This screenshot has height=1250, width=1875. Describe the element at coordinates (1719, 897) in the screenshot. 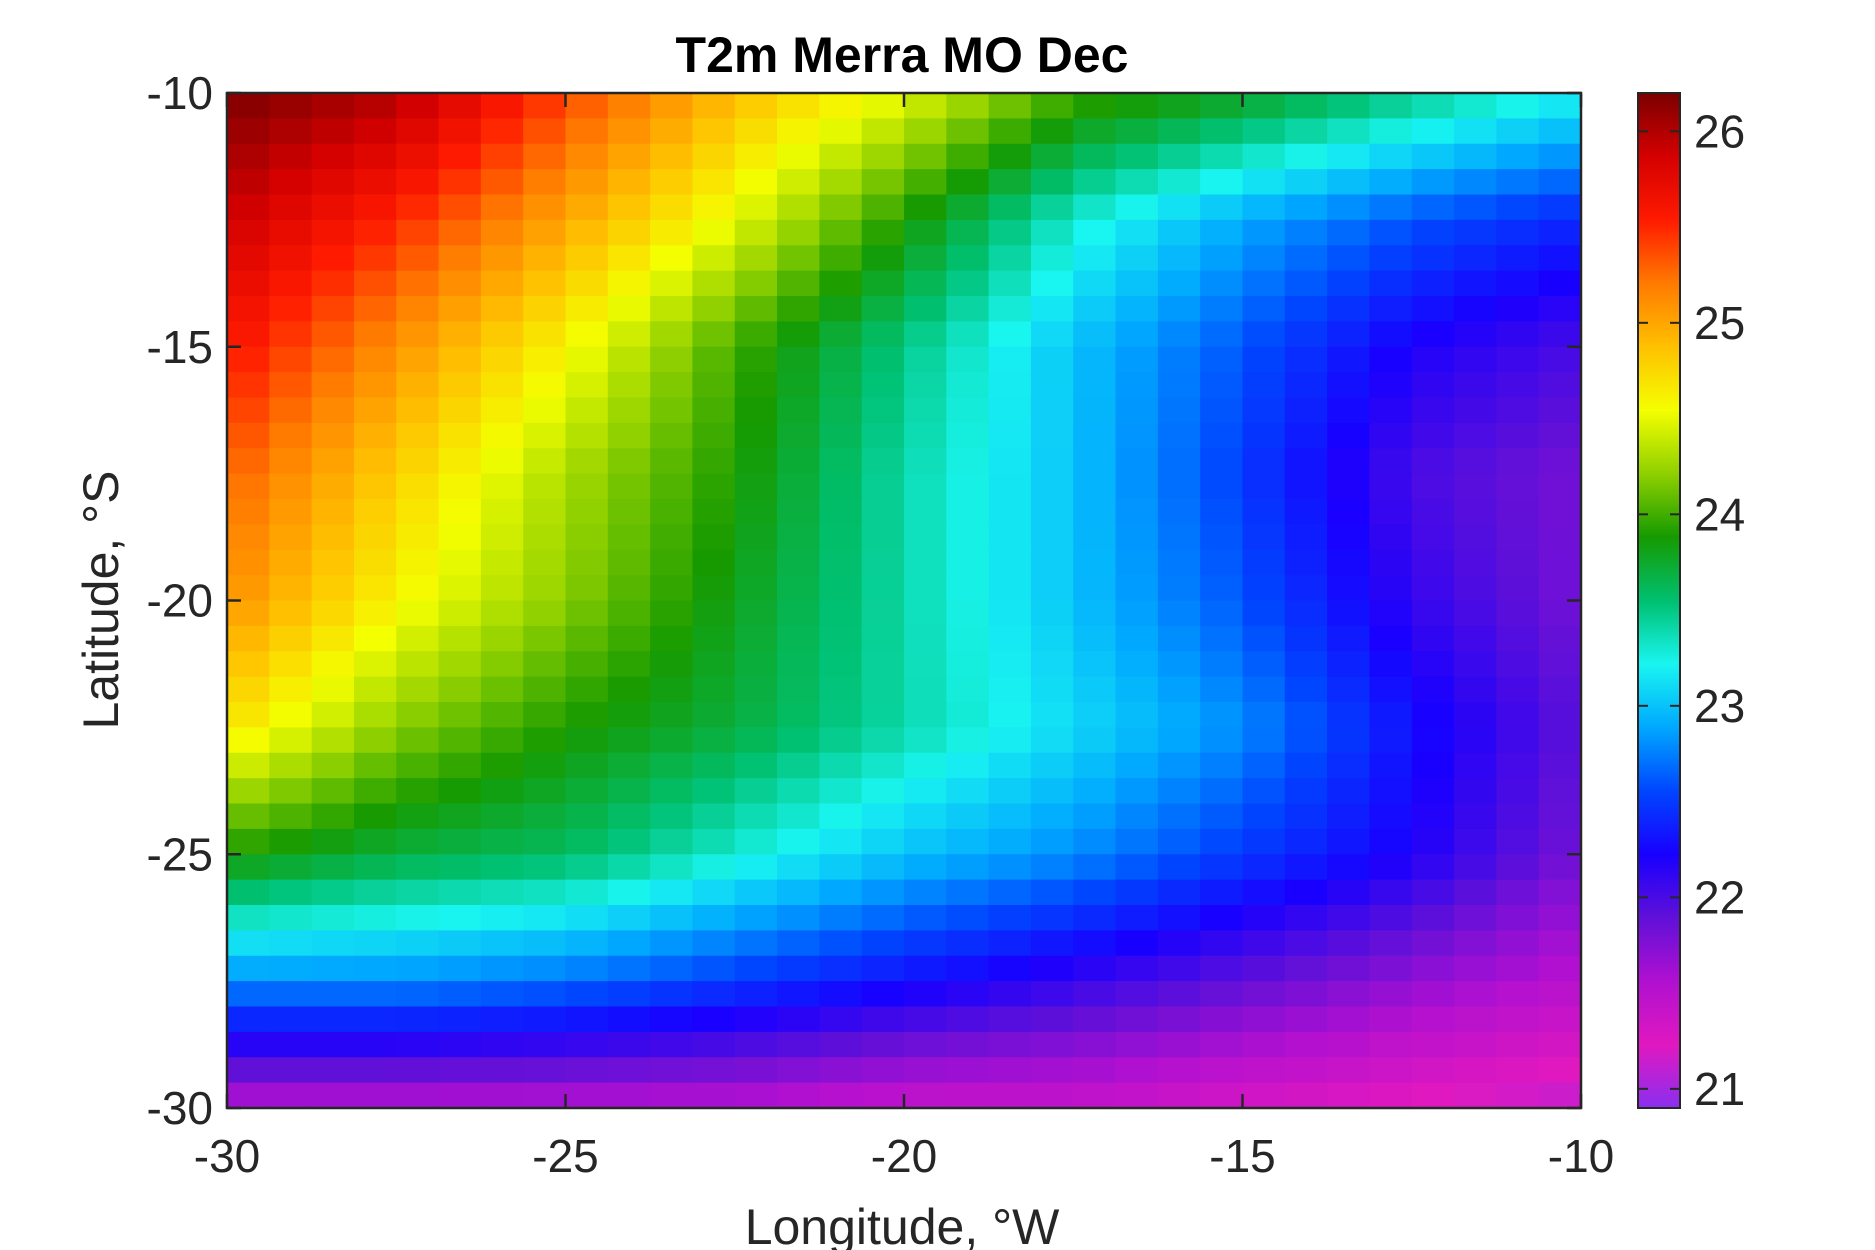

I see `colorbar-tick-label: 22` at that location.